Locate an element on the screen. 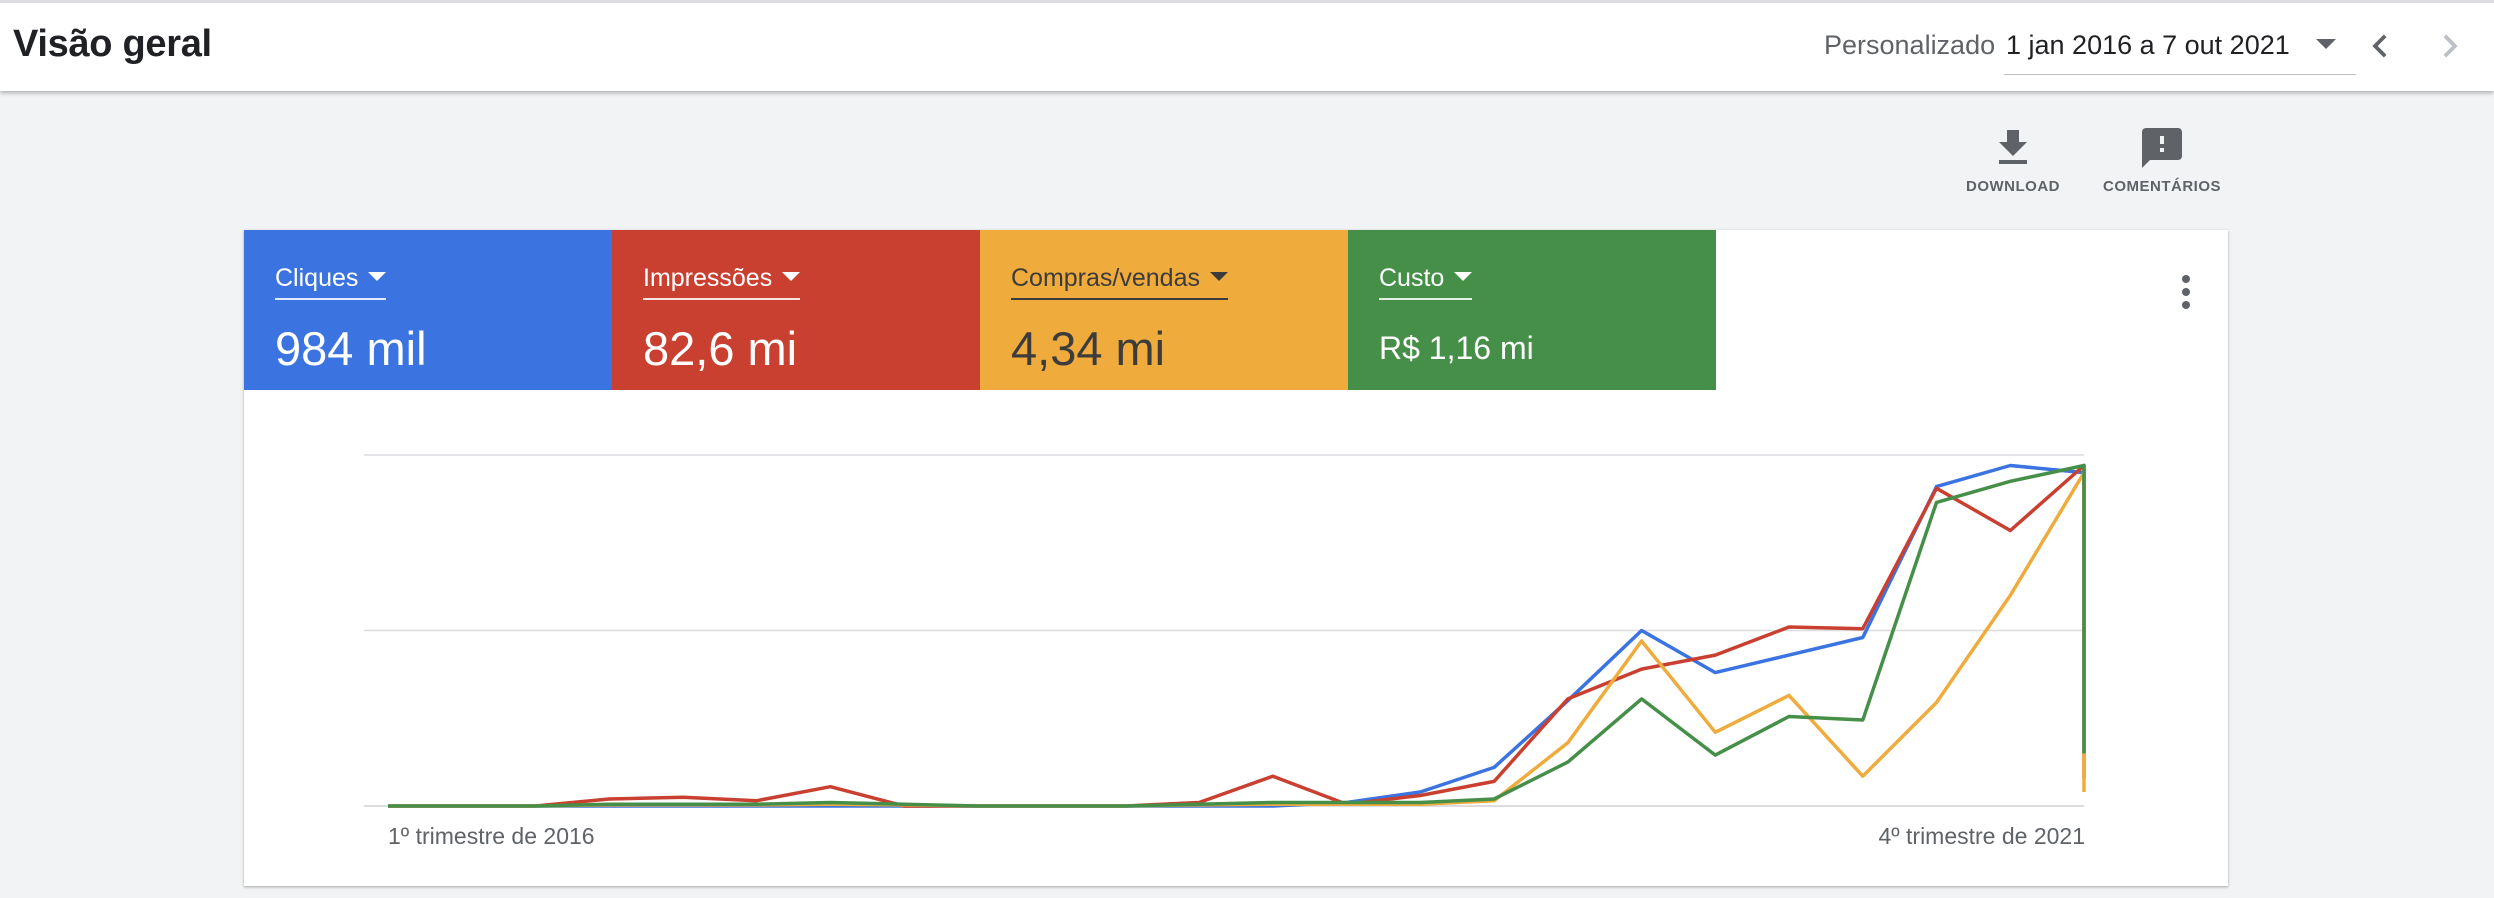 Image resolution: width=2494 pixels, height=898 pixels. metric-value-impressions: 82,6 mi is located at coordinates (720, 348).